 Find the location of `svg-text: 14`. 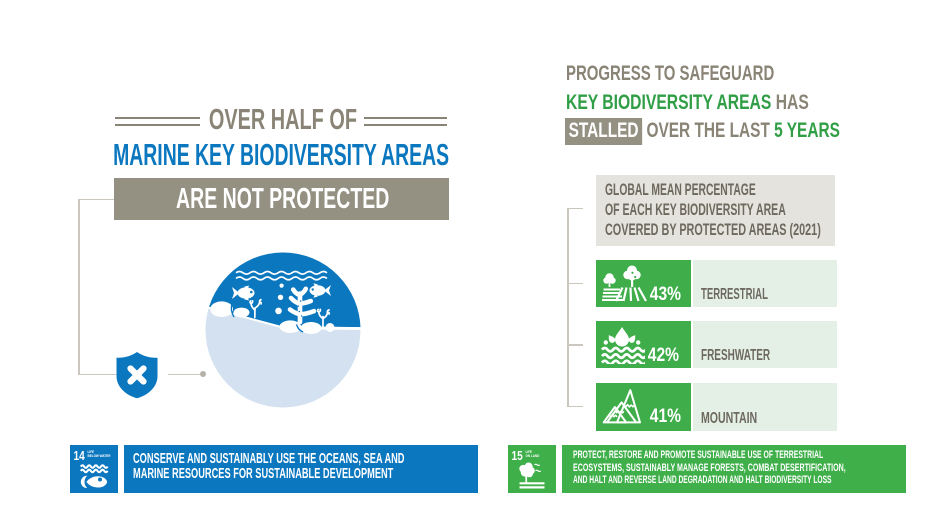

svg-text: 14 is located at coordinates (80, 456).